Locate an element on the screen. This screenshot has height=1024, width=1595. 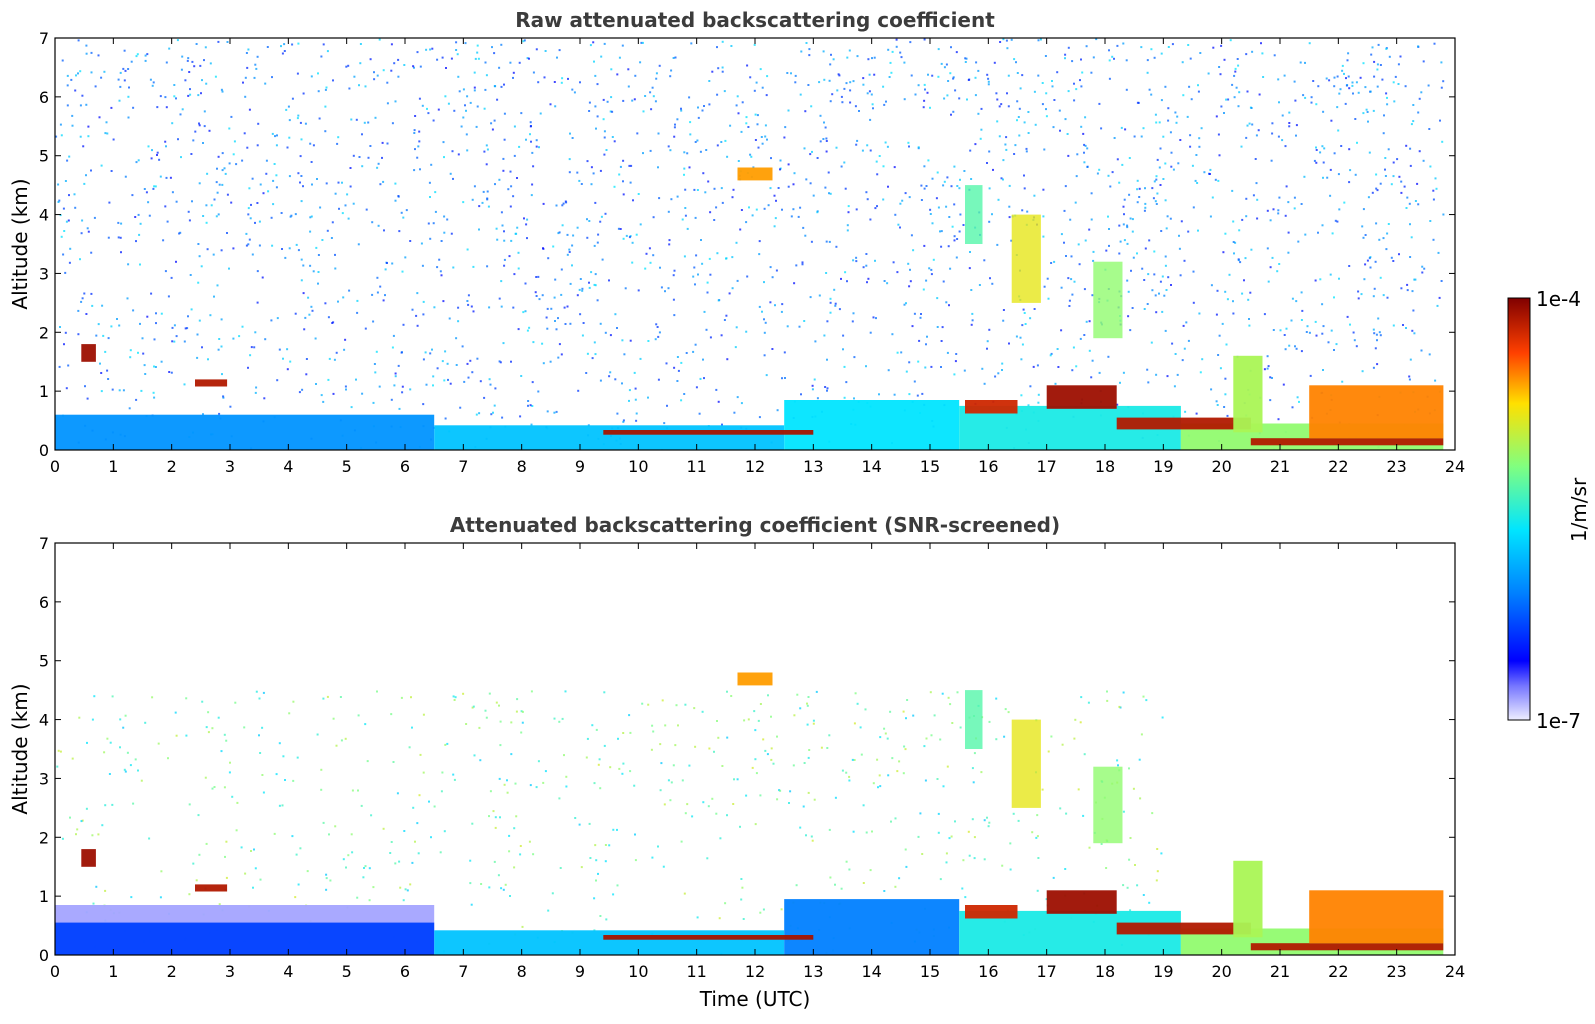
y-tick-label: 5 is located at coordinates (44, 661).